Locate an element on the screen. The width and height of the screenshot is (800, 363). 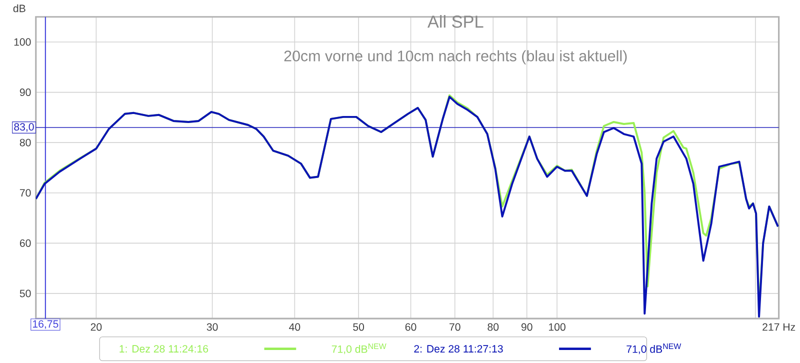
ref-line-label: 83,0 is located at coordinates (24, 127).